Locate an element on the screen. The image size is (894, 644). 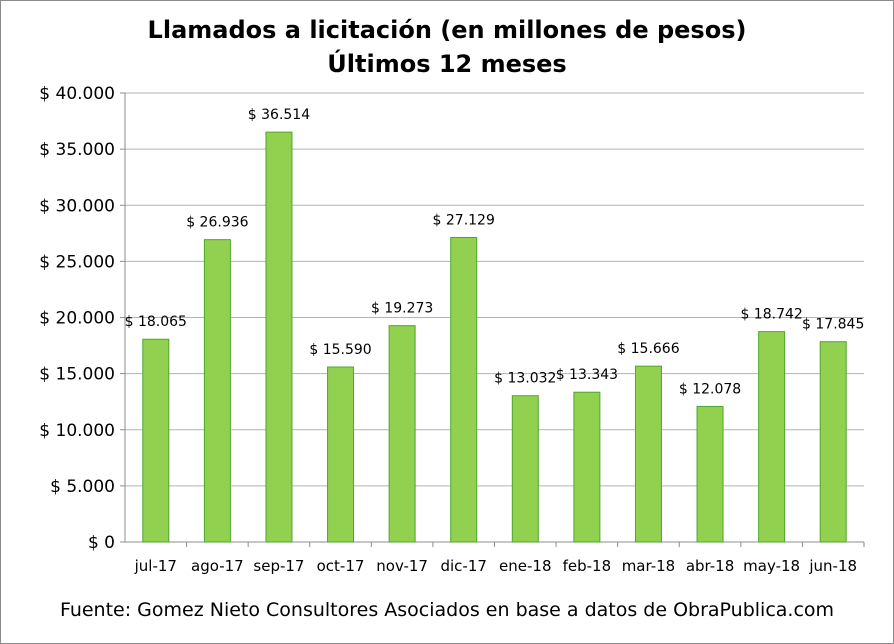
x-tick-label: oct-17 is located at coordinates (341, 566).